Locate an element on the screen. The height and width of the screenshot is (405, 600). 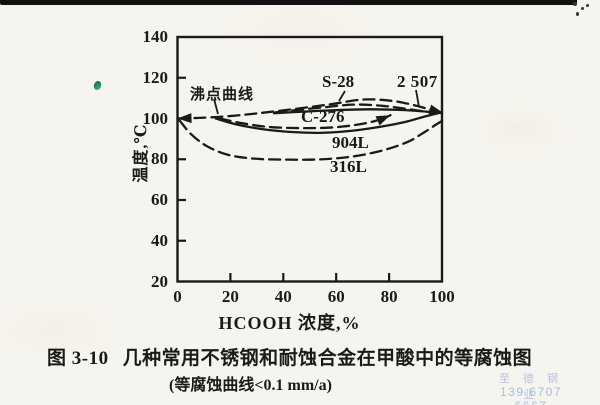
y-tick-label: 60 is located at coordinates (159, 199).